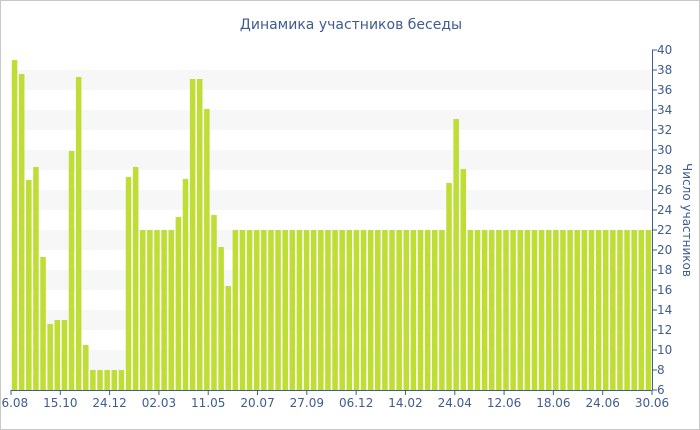 The width and height of the screenshot is (700, 430). Describe the element at coordinates (661, 370) in the screenshot. I see `y-tick-label: 8` at that location.